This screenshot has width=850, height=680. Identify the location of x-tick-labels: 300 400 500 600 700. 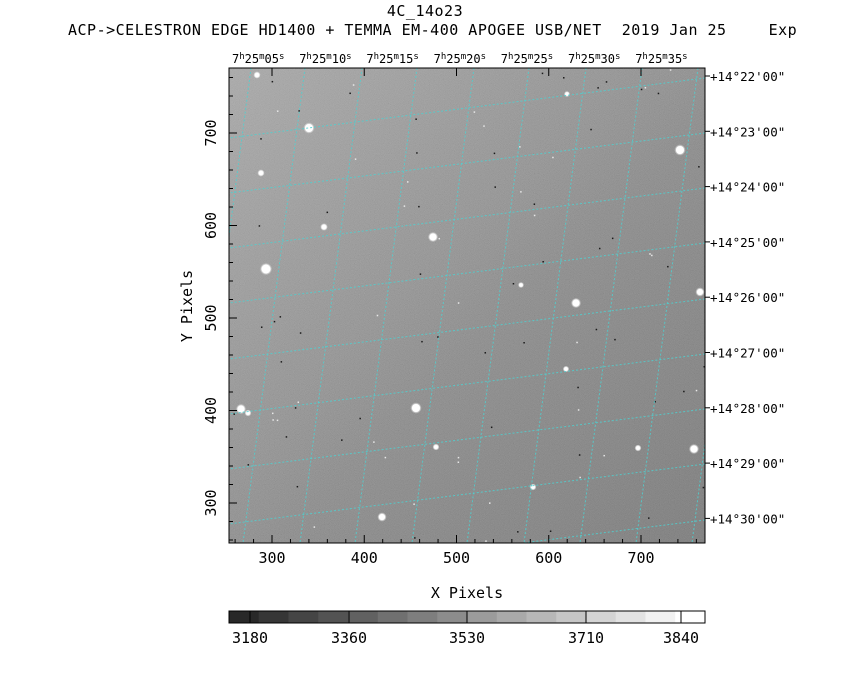
(456, 558).